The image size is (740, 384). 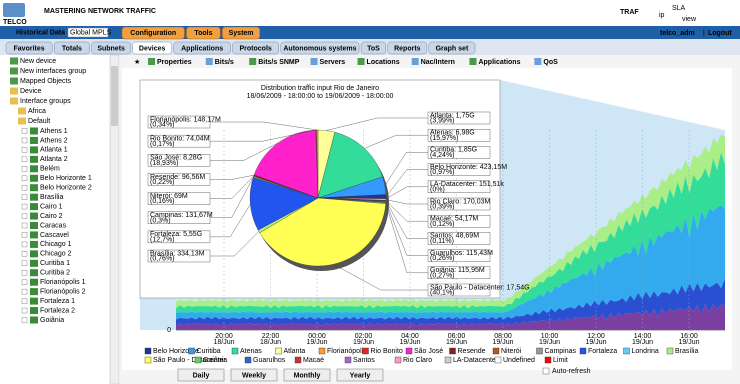 I want to click on tree-label: Belém, so click(x=50, y=169).